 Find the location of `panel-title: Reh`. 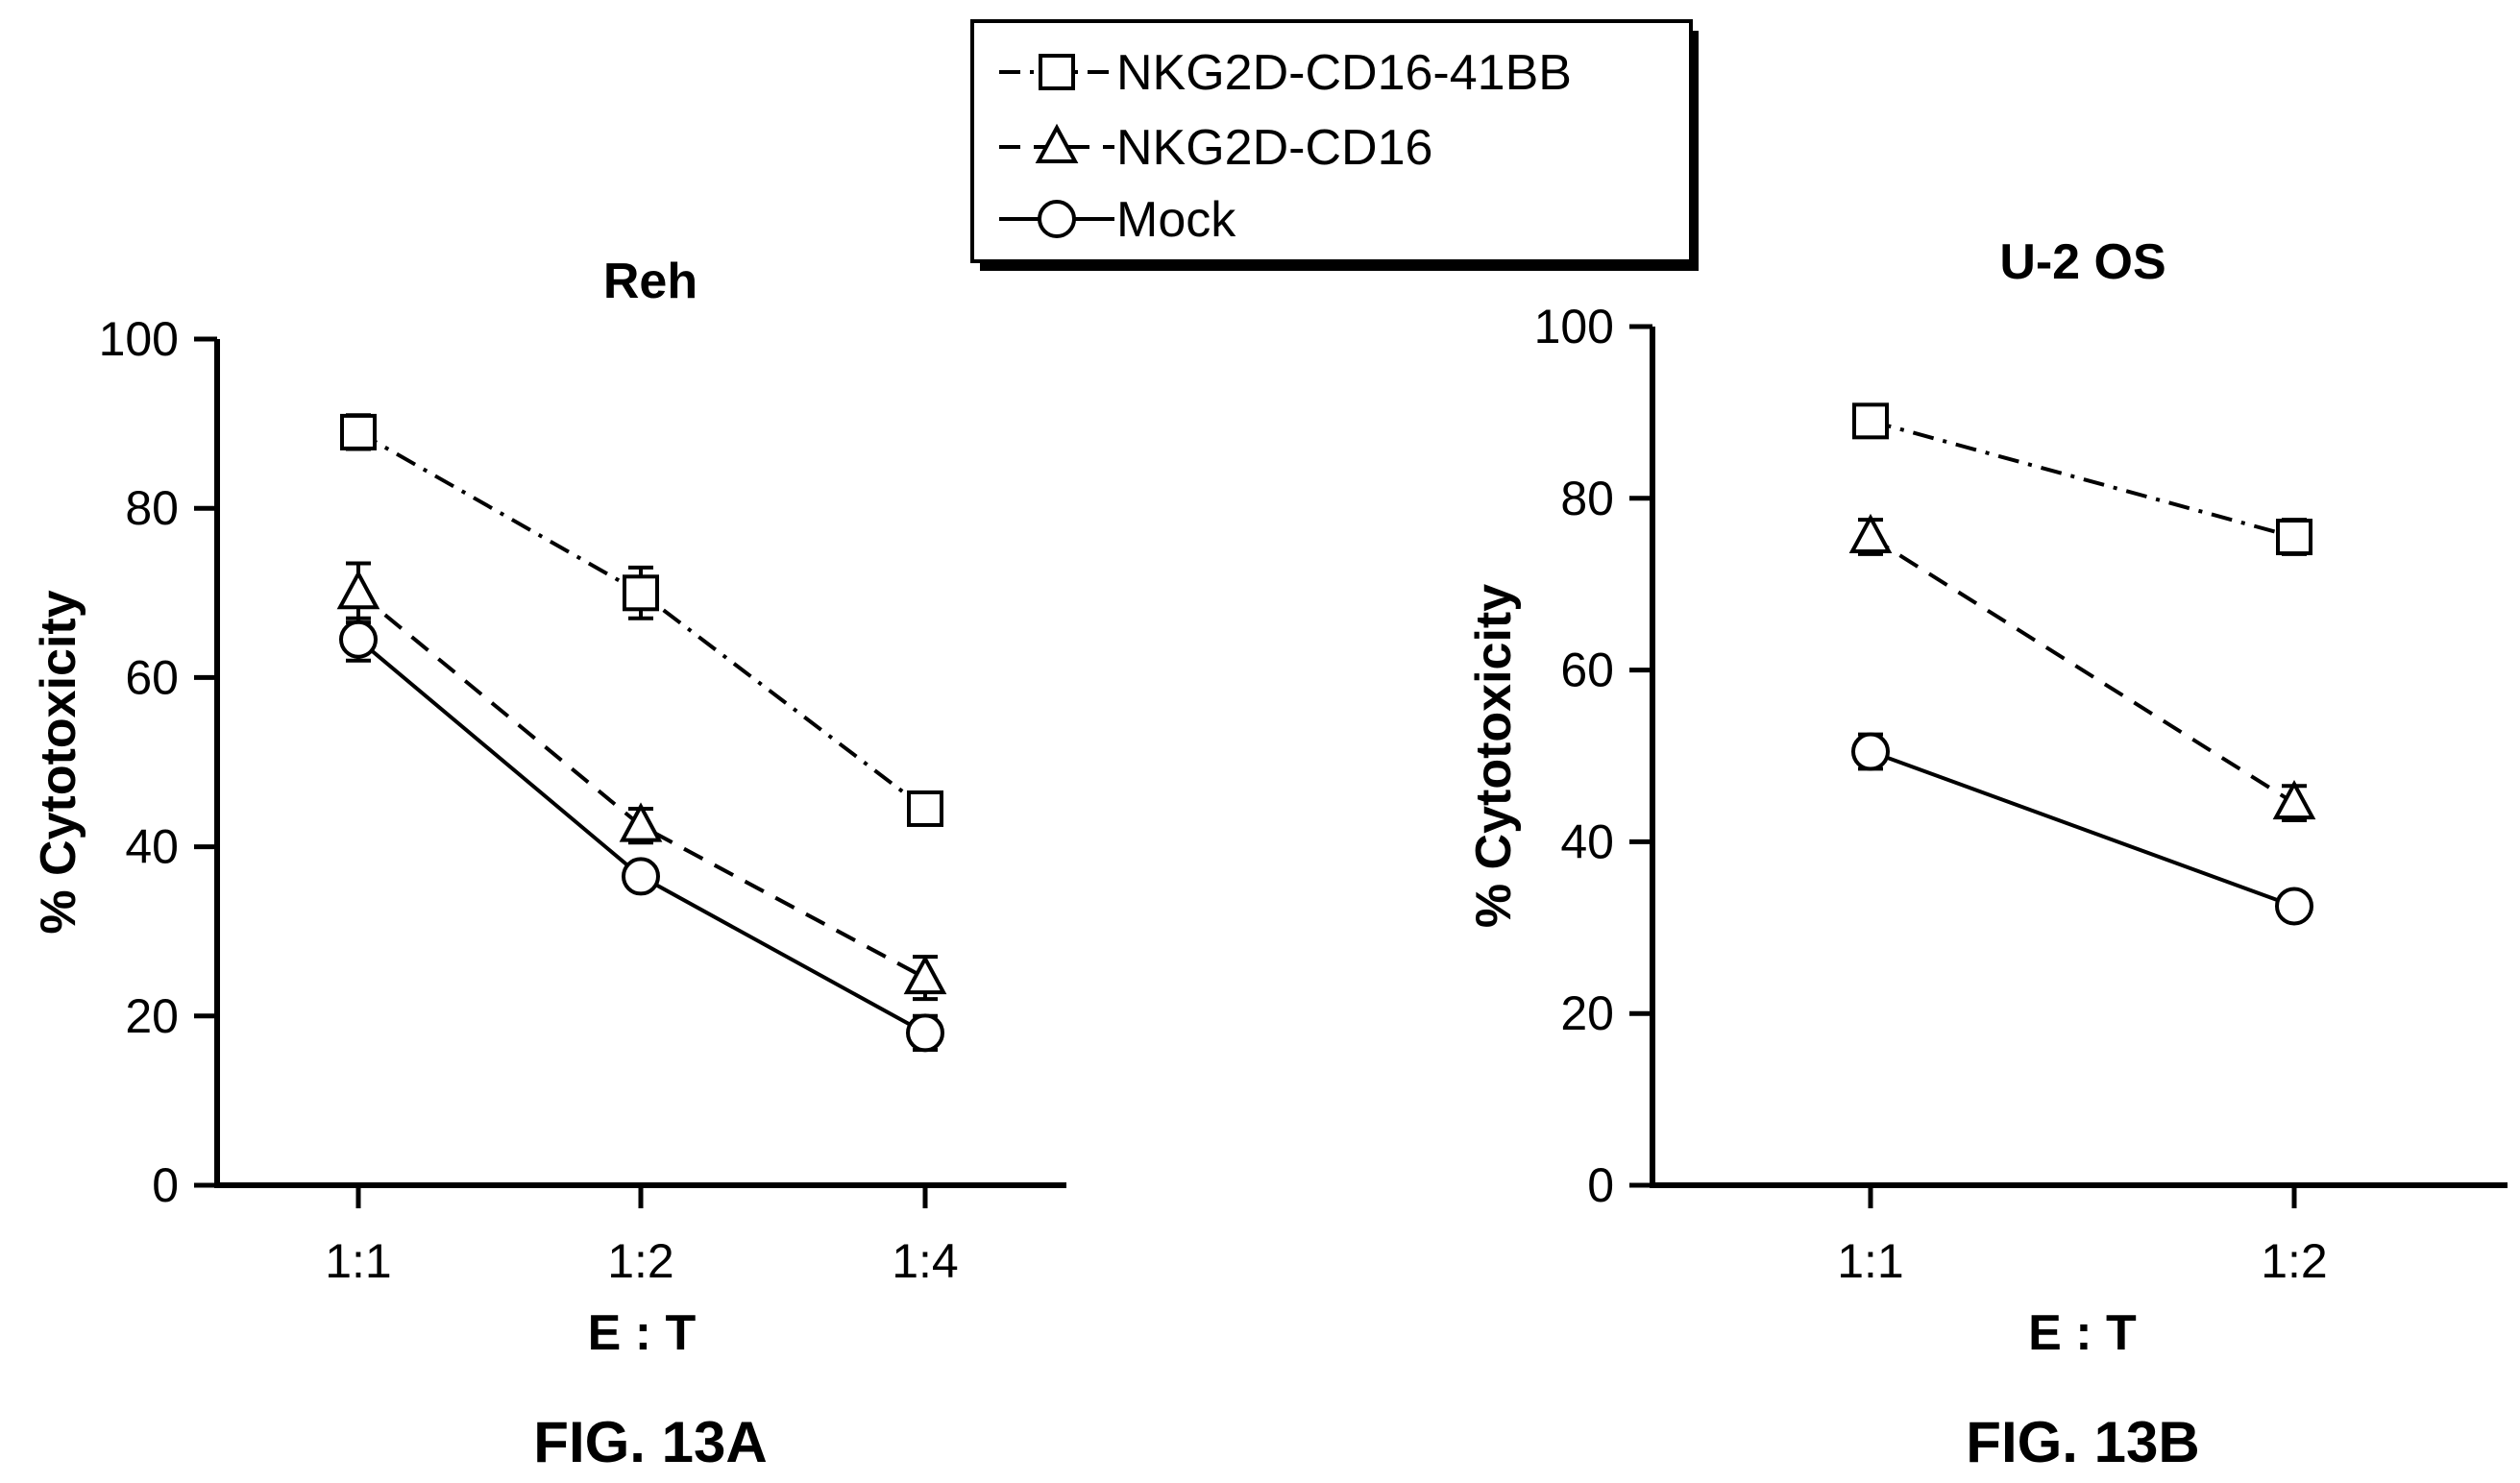

panel-title: Reh is located at coordinates (650, 281).